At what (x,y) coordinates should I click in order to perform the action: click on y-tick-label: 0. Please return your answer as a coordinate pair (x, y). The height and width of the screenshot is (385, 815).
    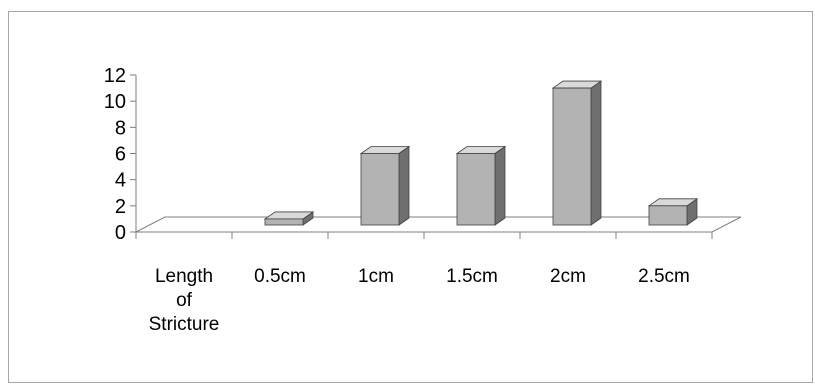
    Looking at the image, I should click on (120, 233).